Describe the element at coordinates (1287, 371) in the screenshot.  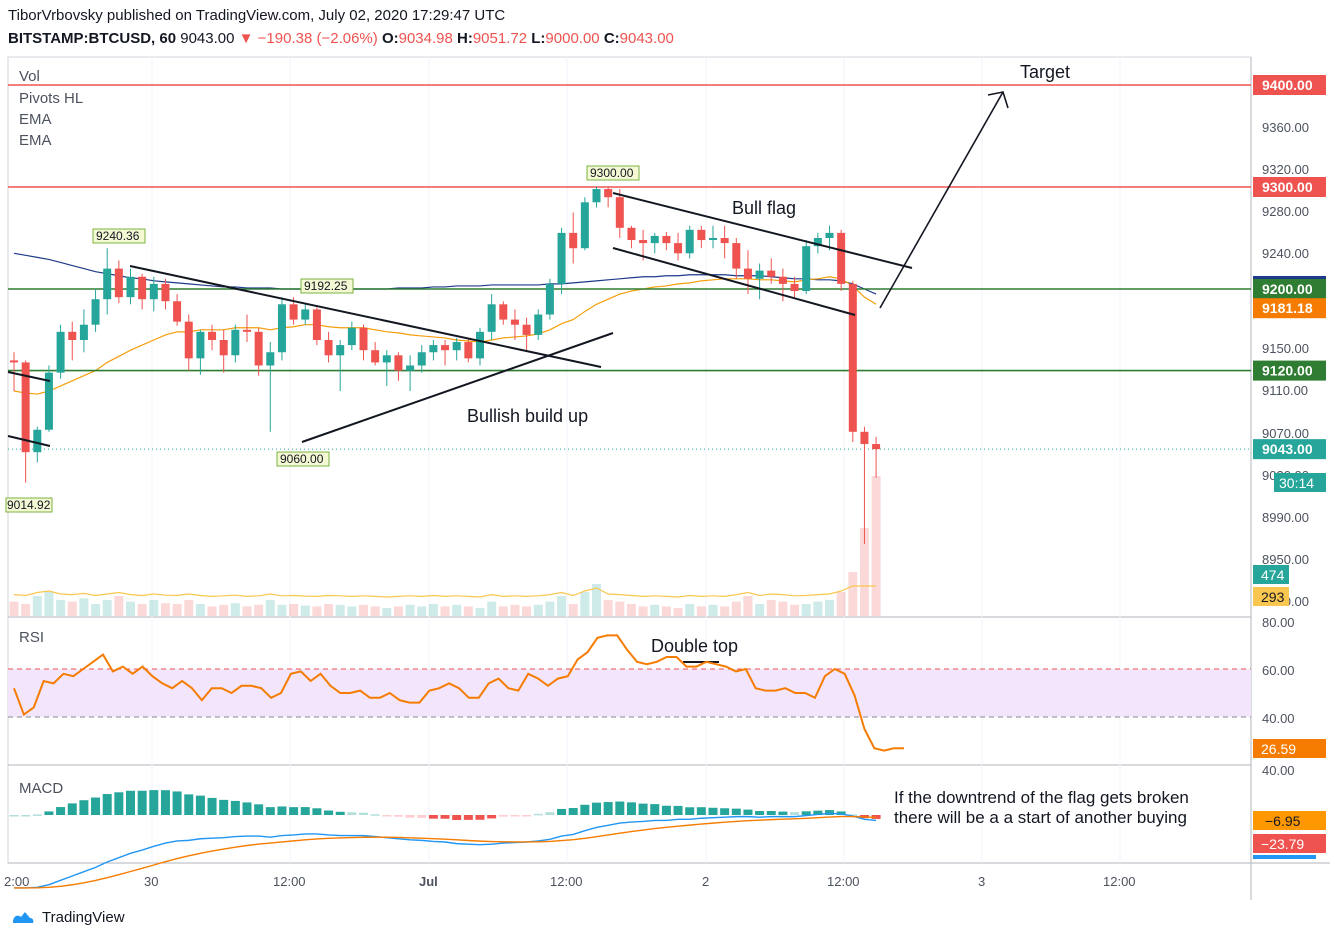
I see `support-level-lower-value: 9120.00` at that location.